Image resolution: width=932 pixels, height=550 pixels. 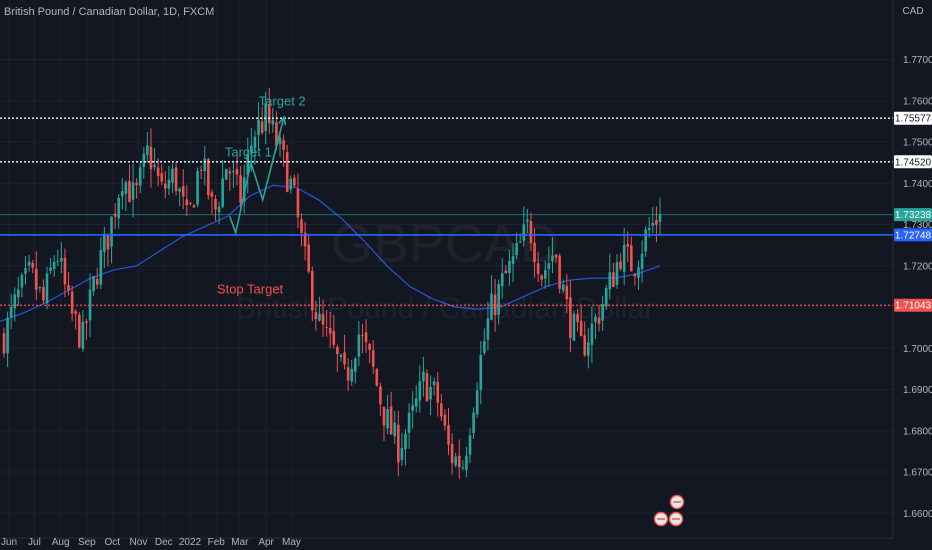 What do you see at coordinates (217, 542) in the screenshot?
I see `time-tick-label: Feb` at bounding box center [217, 542].